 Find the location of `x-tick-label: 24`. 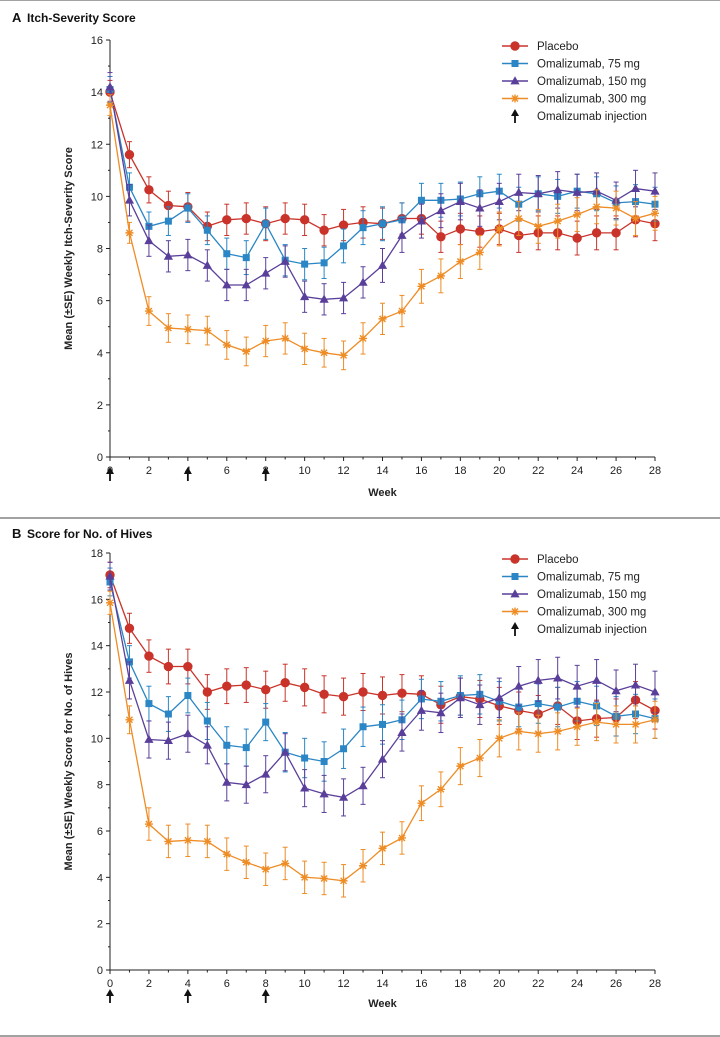

x-tick-label: 24 is located at coordinates (577, 471).